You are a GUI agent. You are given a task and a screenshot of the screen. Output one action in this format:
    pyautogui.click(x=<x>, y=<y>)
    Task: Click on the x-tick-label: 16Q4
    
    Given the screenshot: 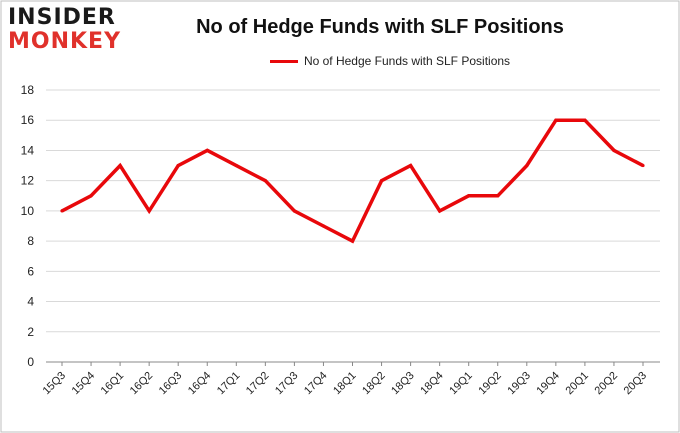 What is the action you would take?
    pyautogui.click(x=200, y=384)
    